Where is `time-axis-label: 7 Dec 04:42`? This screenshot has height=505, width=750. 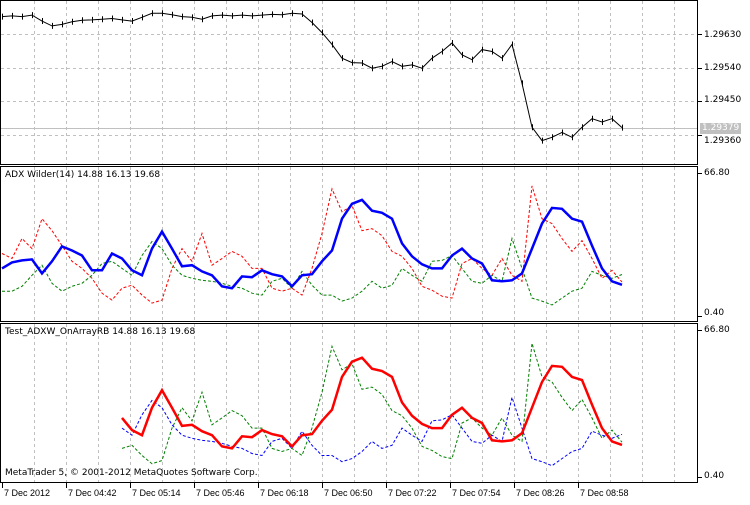 time-axis-label: 7 Dec 04:42 is located at coordinates (92, 493).